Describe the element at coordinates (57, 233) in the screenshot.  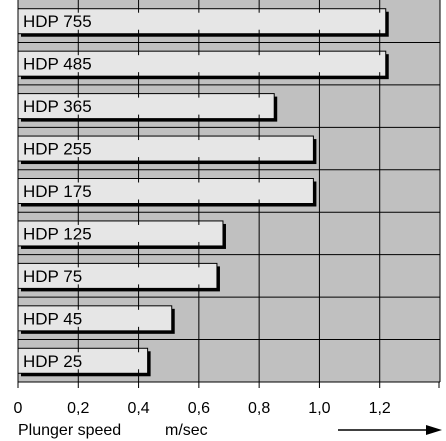
I see `bar-label: HDP 125` at that location.